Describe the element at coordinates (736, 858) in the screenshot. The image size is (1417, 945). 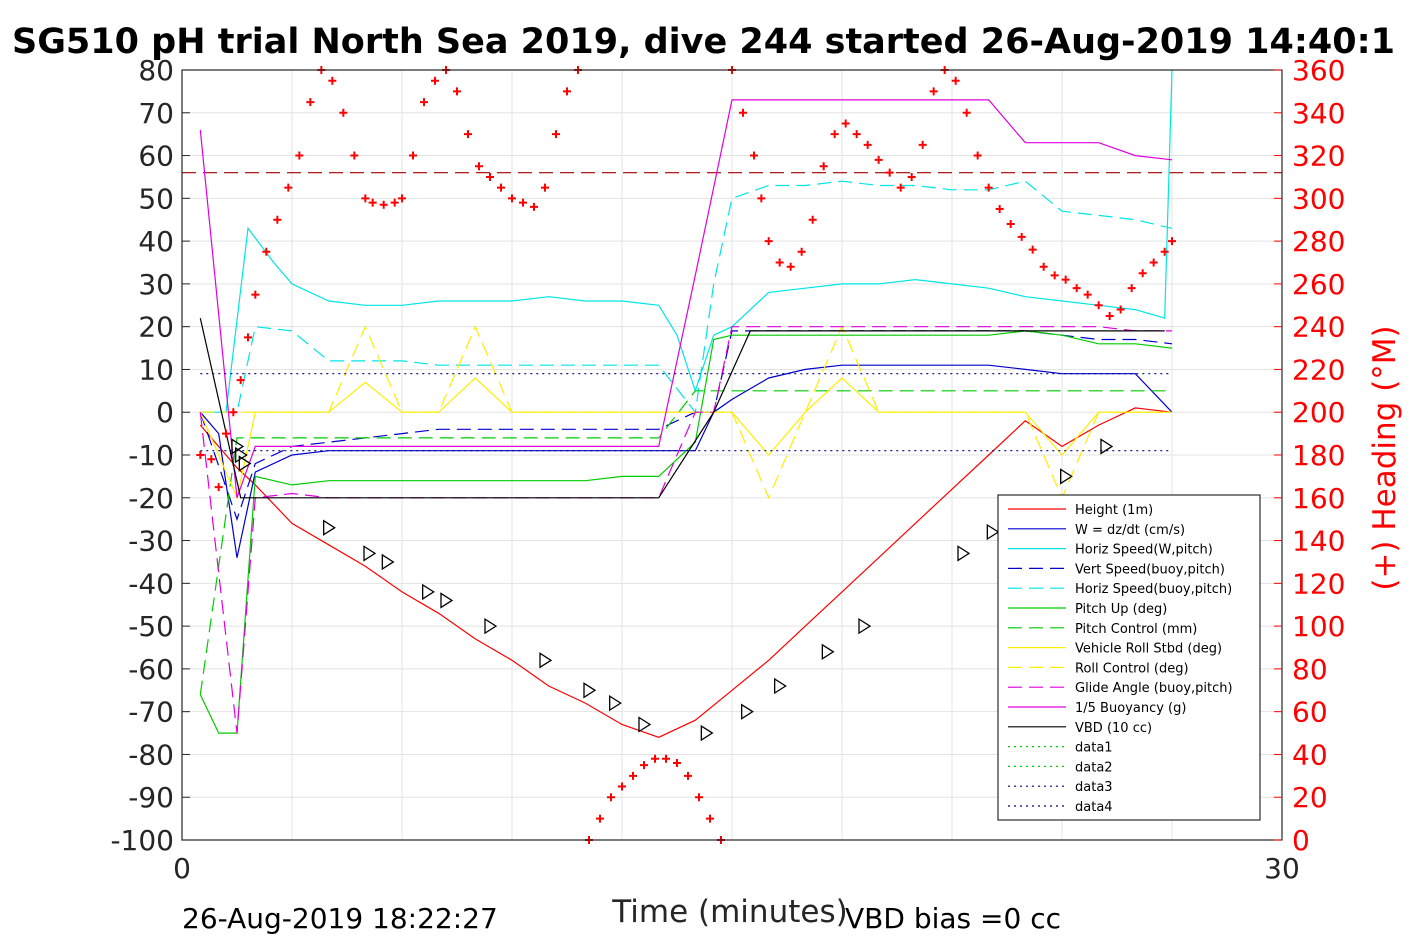
I see `x-axis: 0 30` at that location.